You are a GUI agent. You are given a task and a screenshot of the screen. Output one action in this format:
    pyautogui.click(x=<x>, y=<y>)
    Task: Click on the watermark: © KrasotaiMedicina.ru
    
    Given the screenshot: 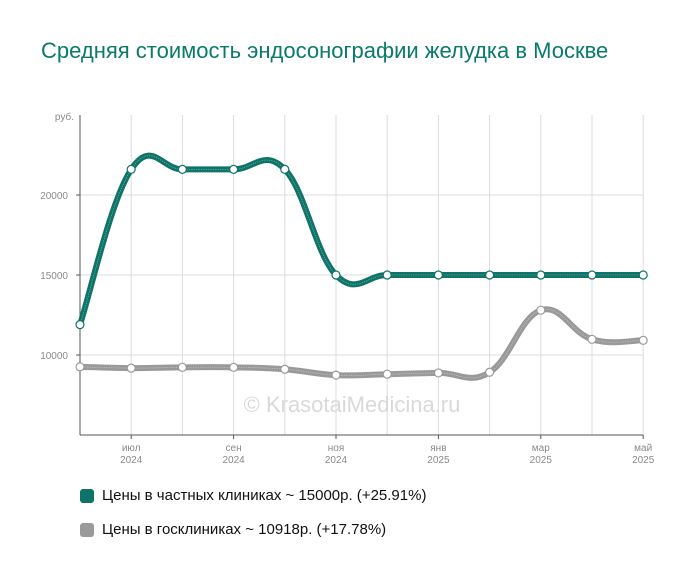 What is the action you would take?
    pyautogui.click(x=352, y=404)
    